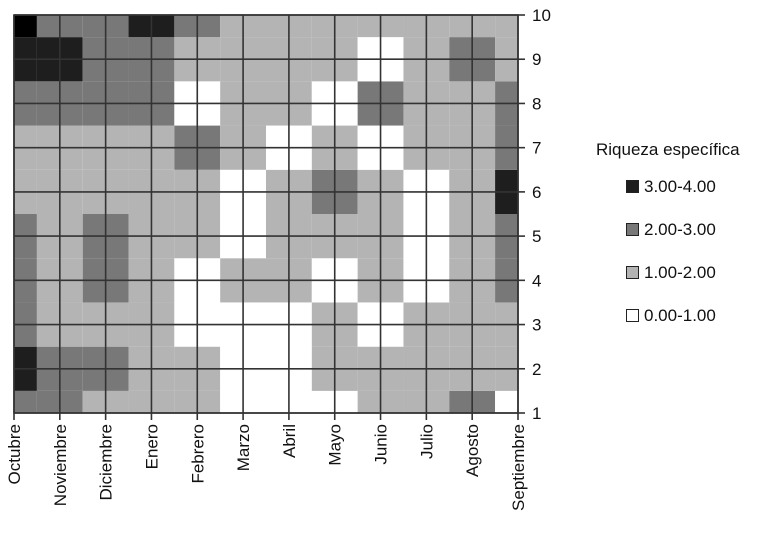 The width and height of the screenshot is (776, 537). What do you see at coordinates (536, 148) in the screenshot?
I see `y-tick-label: 7` at bounding box center [536, 148].